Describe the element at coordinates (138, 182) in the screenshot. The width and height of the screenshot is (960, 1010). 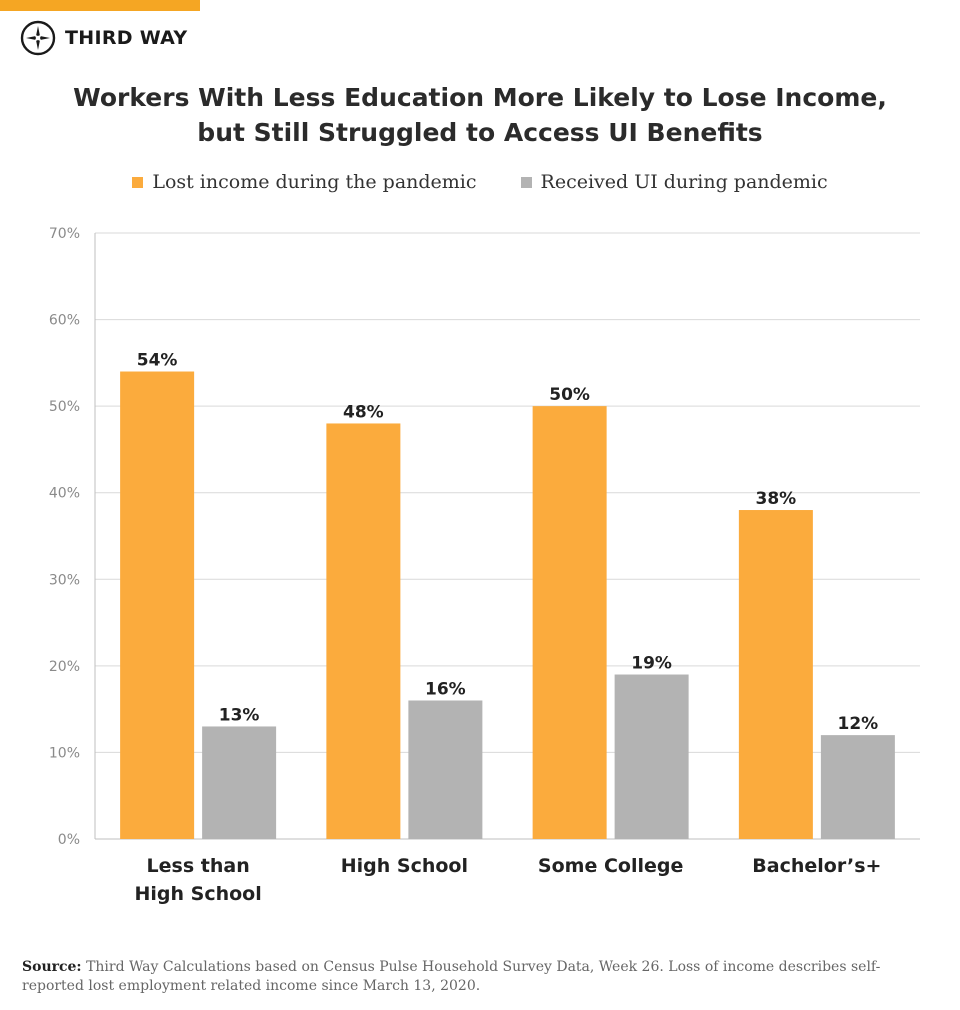
I see `legend-swatch-lost-income` at that location.